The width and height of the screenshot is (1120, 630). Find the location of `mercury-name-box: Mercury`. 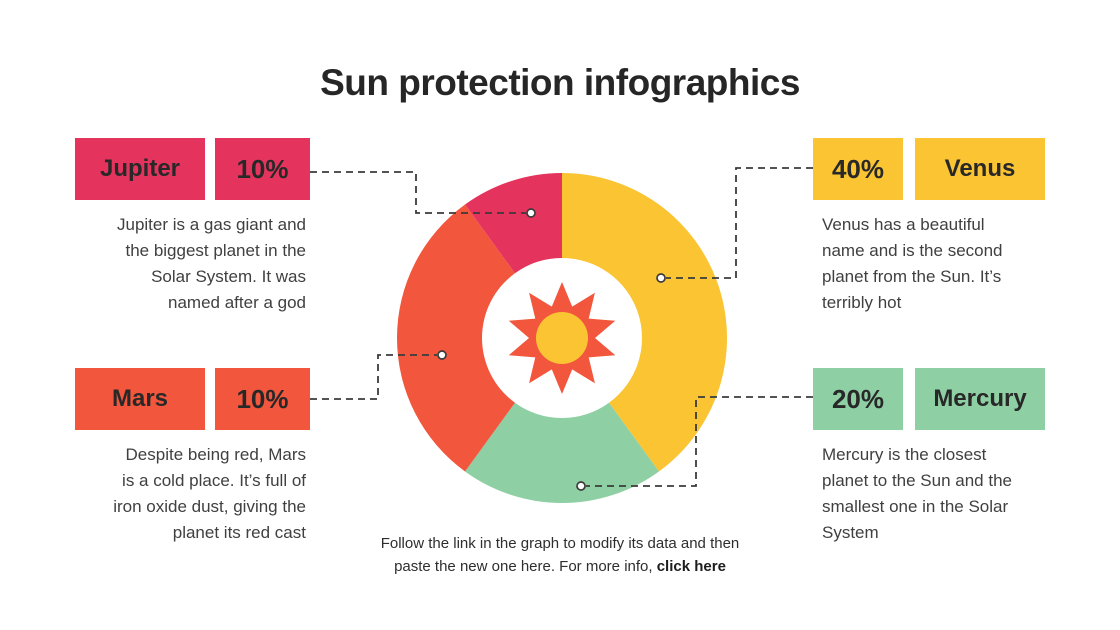

mercury-name-box: Mercury is located at coordinates (980, 399).